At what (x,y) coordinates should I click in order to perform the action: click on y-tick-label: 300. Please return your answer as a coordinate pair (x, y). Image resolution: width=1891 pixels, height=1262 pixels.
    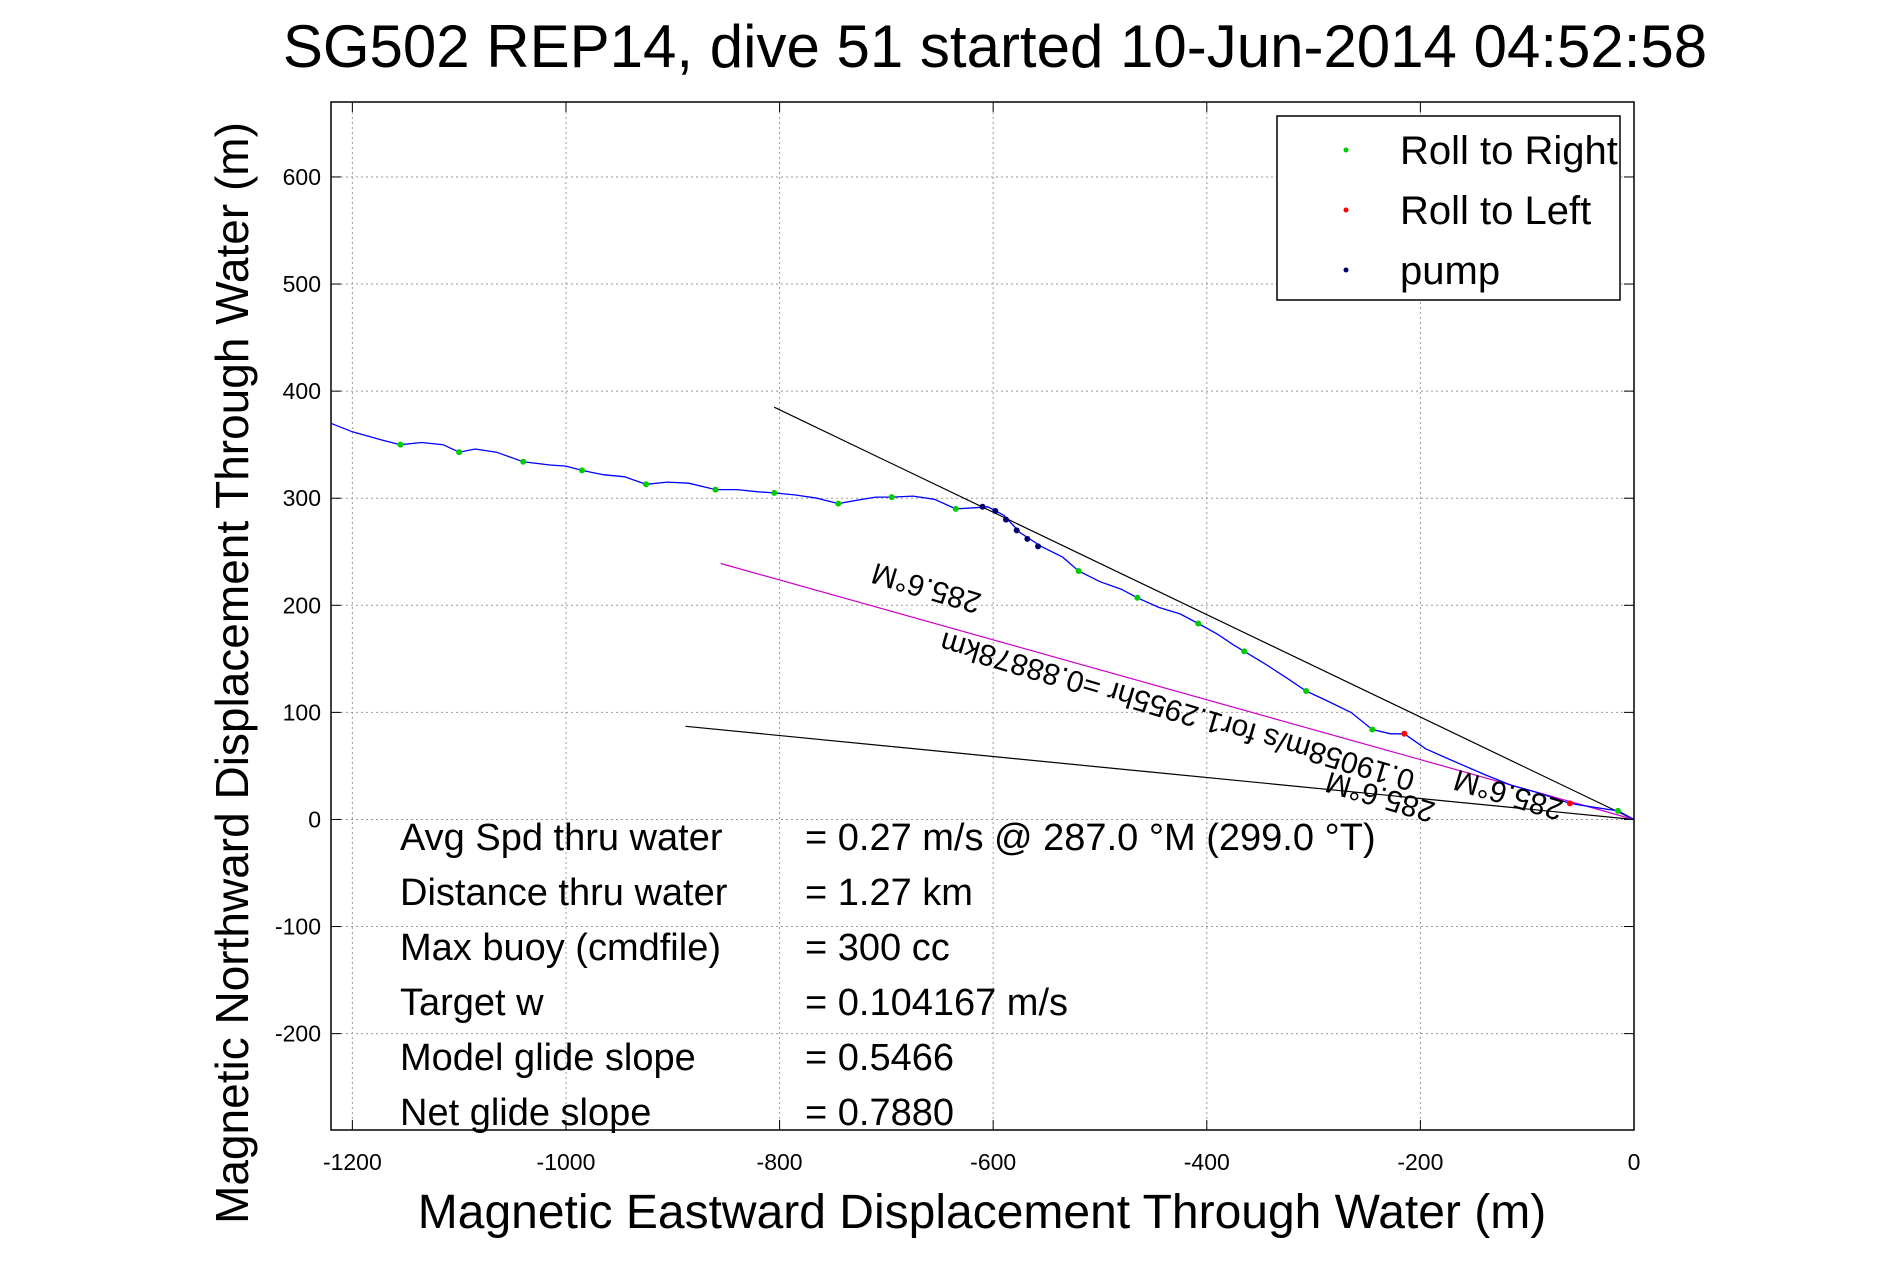
    Looking at the image, I should click on (302, 498).